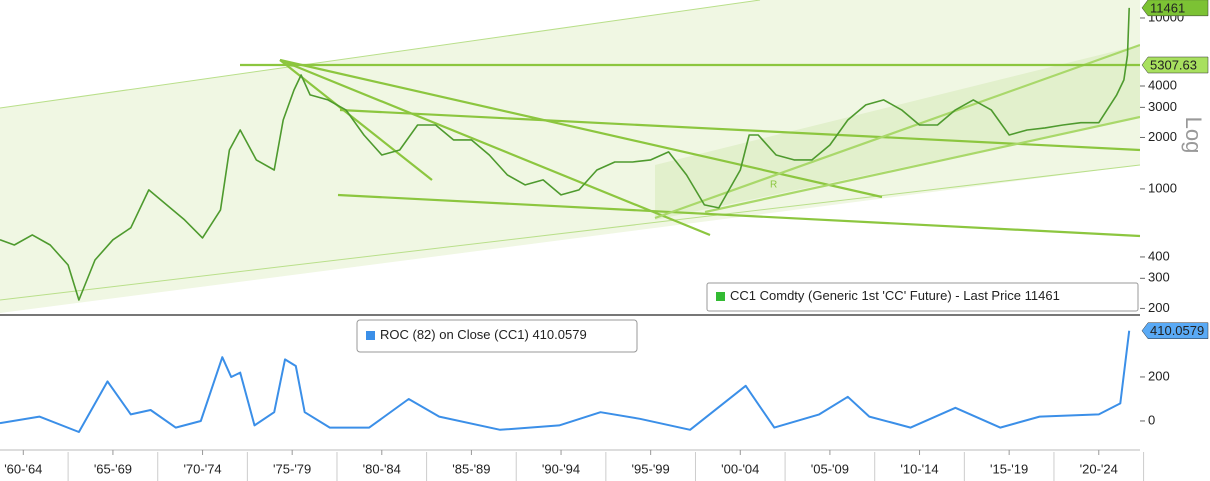  I want to click on y-tick-label: 4000, so click(1162, 84).